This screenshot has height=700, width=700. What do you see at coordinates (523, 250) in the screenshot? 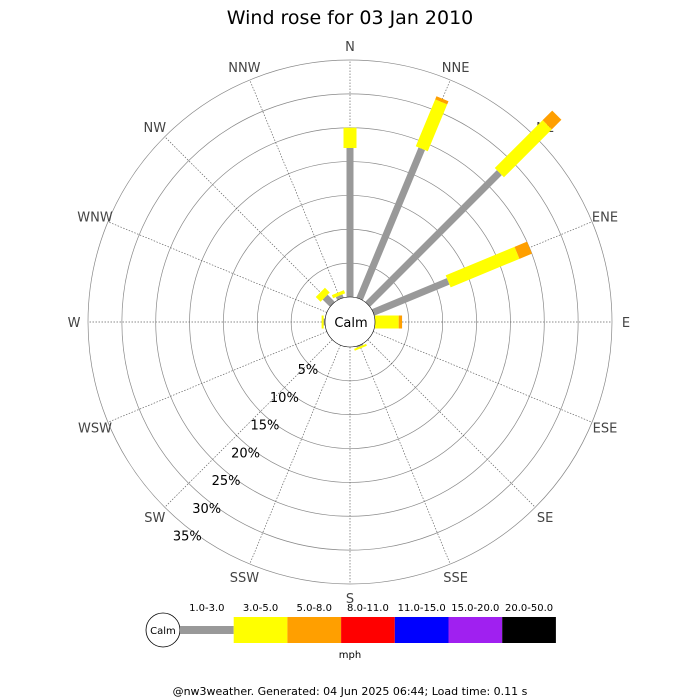
I see `bar-ene-5.0-8.0` at bounding box center [523, 250].